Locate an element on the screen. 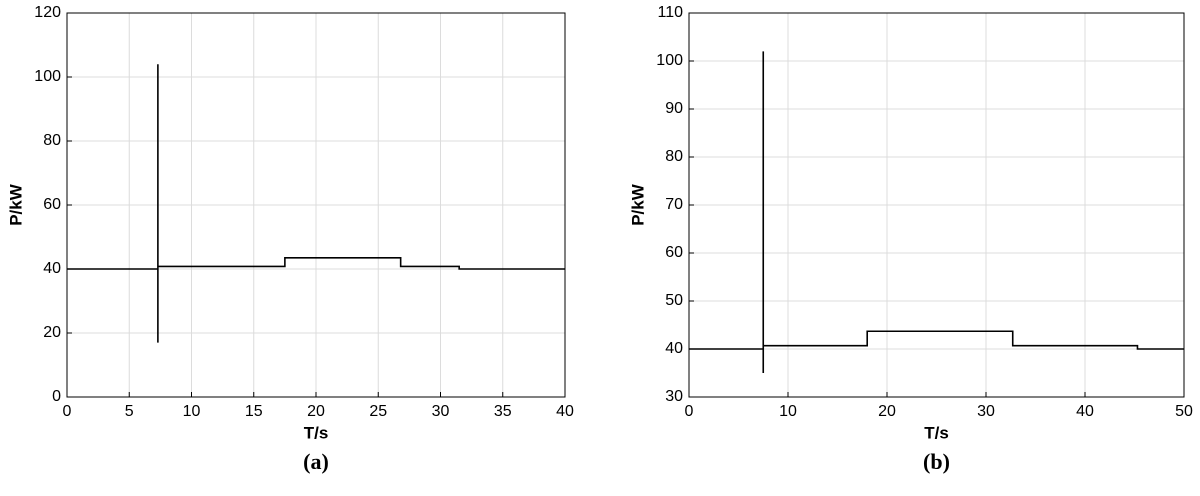 This screenshot has height=496, width=1200. x-tick-label: 50 is located at coordinates (1184, 411).